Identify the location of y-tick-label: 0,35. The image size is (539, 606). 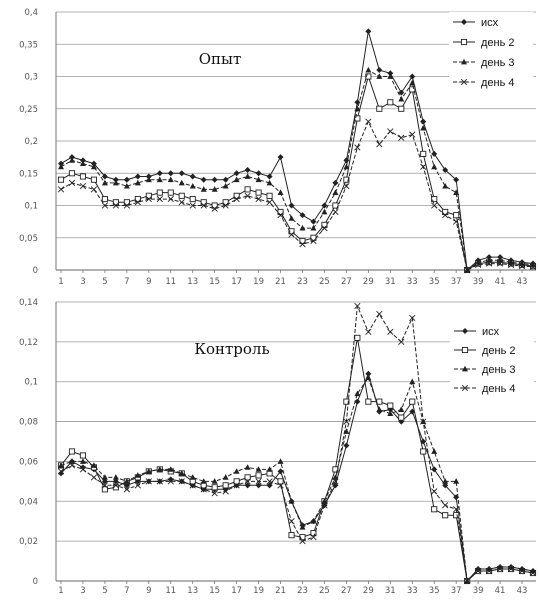
(28, 45).